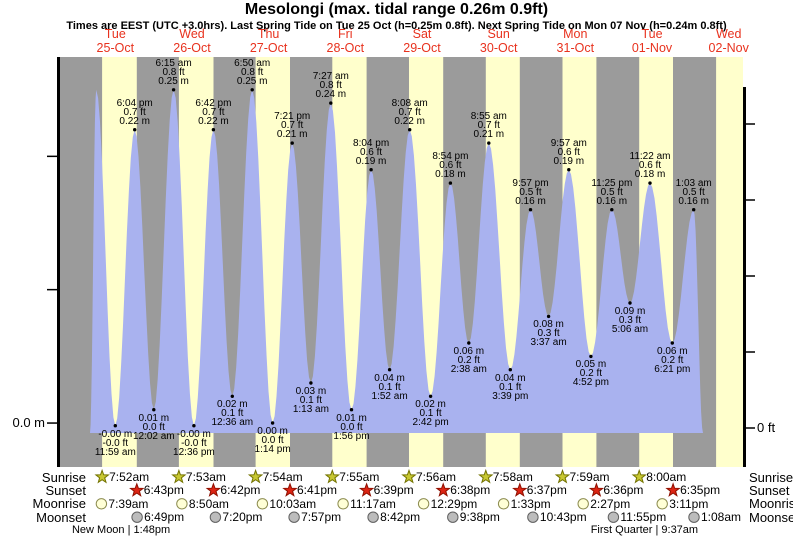 The width and height of the screenshot is (793, 539). I want to click on tide-time: 8:04 pm, so click(371, 143).